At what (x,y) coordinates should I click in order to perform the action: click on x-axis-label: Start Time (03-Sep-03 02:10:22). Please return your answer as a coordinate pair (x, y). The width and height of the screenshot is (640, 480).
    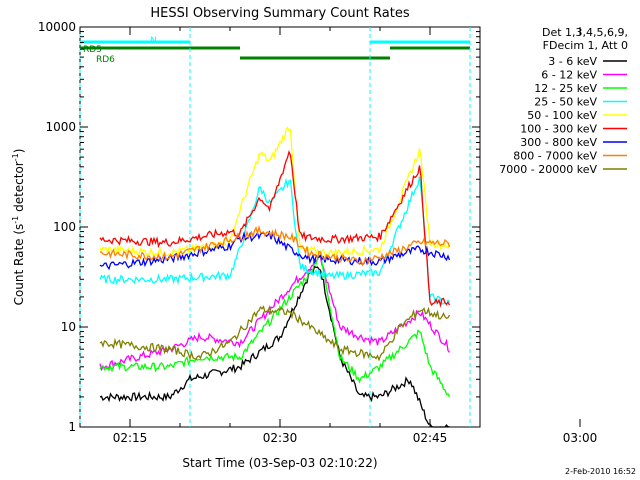
    Looking at the image, I should click on (279, 463).